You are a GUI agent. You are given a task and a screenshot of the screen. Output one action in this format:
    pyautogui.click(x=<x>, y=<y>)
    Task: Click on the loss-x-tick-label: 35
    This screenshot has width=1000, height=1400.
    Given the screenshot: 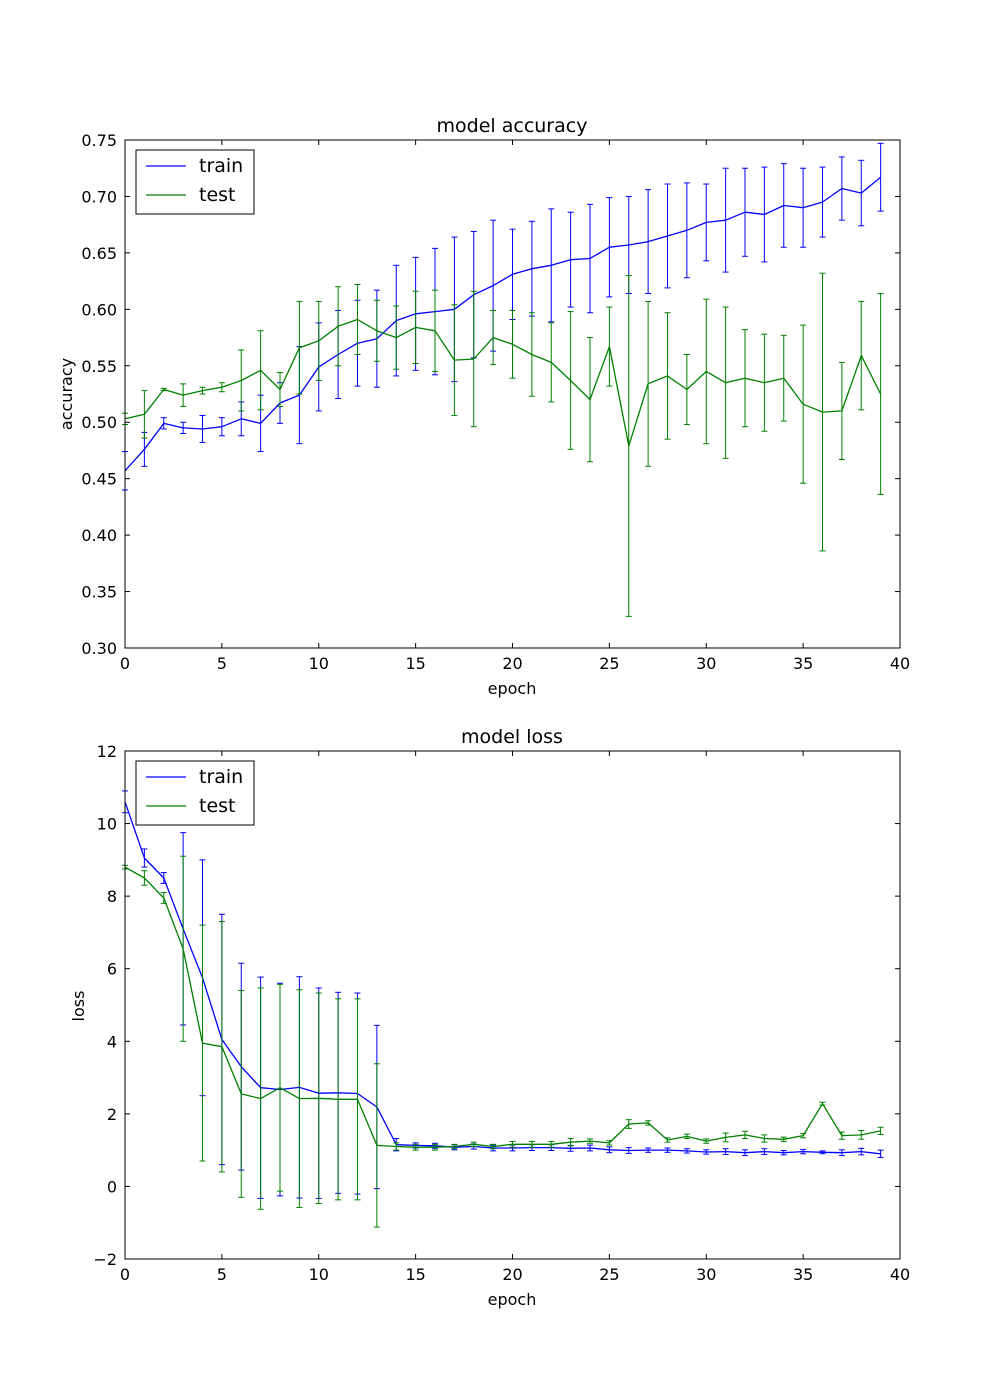 What is the action you would take?
    pyautogui.click(x=803, y=1274)
    